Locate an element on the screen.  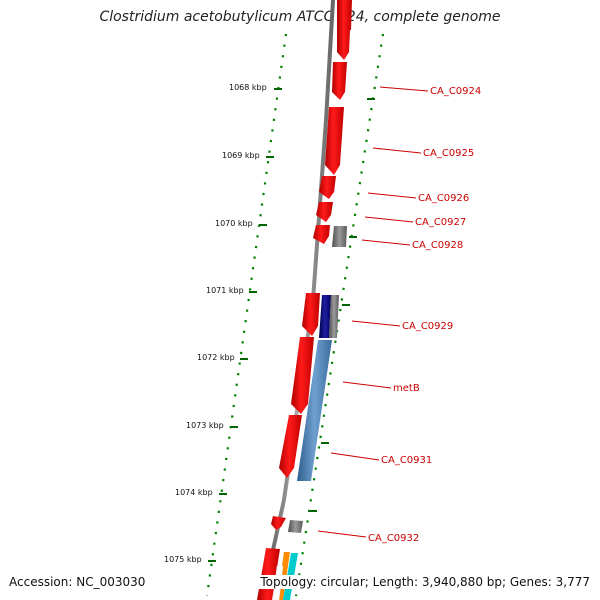
gc-skew-track-inner is located at coordinates (246, 315).